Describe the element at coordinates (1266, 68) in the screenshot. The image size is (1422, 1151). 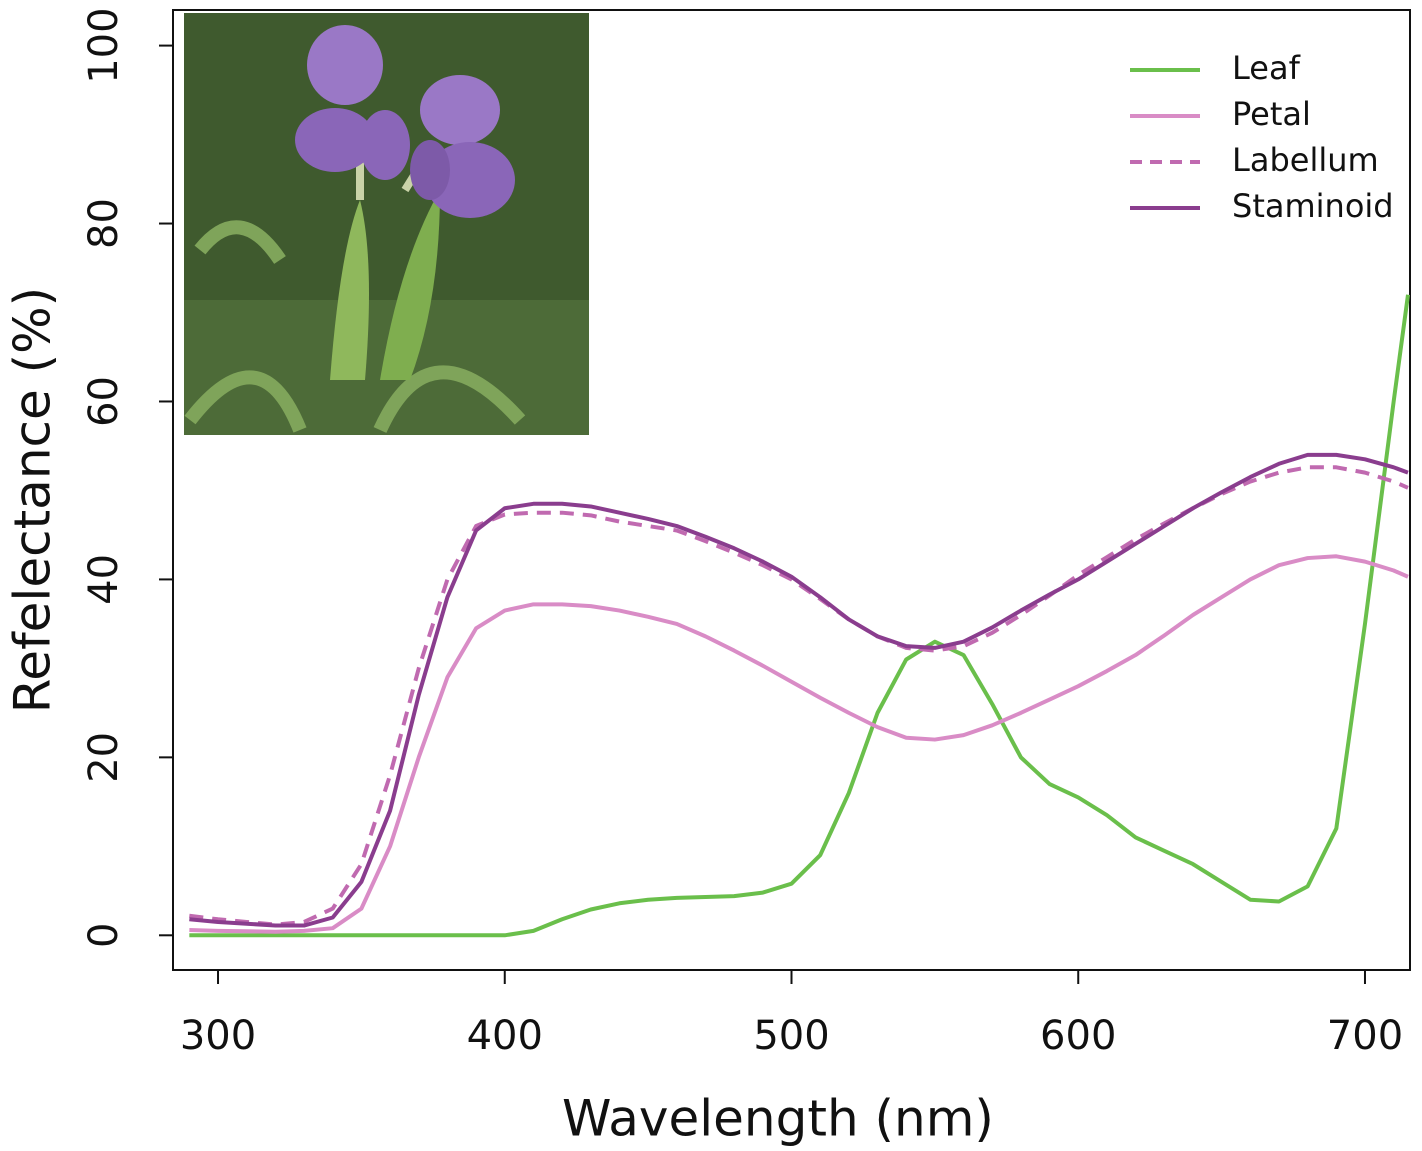
I see `legend-label: Leaf` at that location.